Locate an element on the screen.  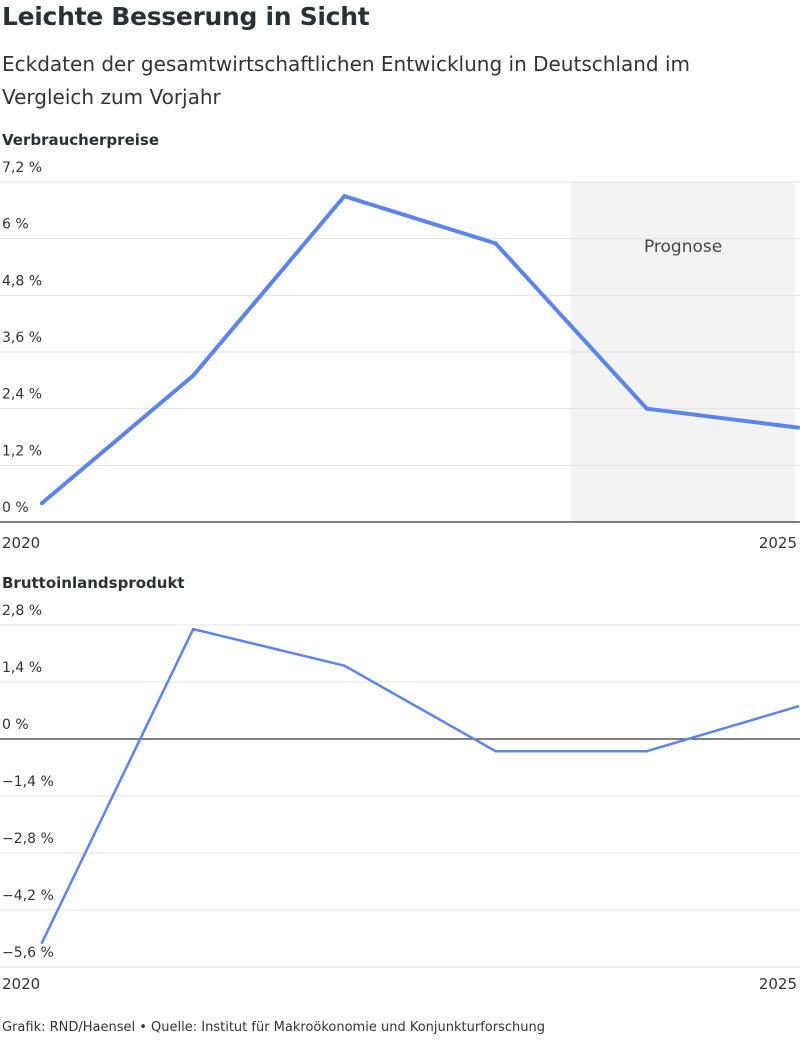
gdp-y-tick-label: 1,4 % is located at coordinates (22, 668).